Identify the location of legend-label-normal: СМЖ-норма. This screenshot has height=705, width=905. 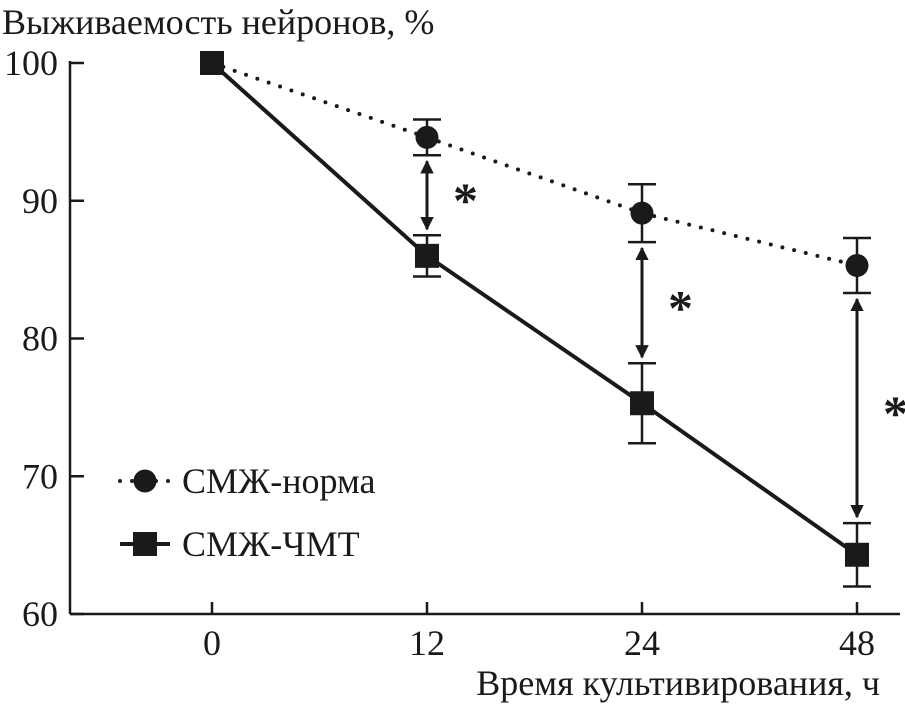
(279, 481).